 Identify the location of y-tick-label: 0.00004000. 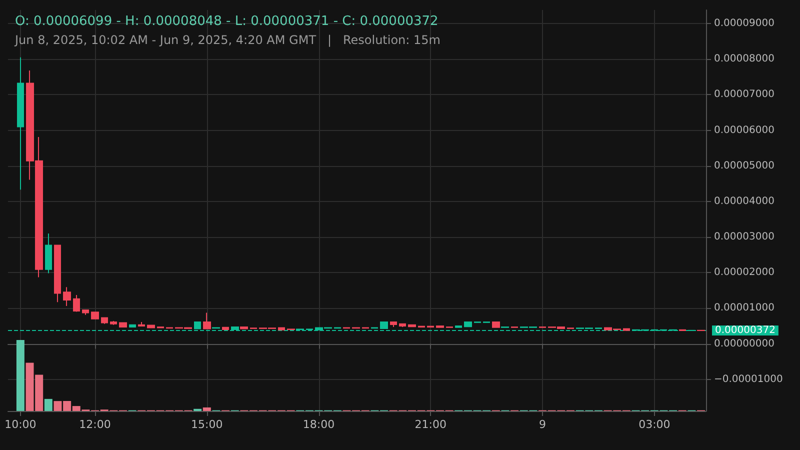
(744, 201).